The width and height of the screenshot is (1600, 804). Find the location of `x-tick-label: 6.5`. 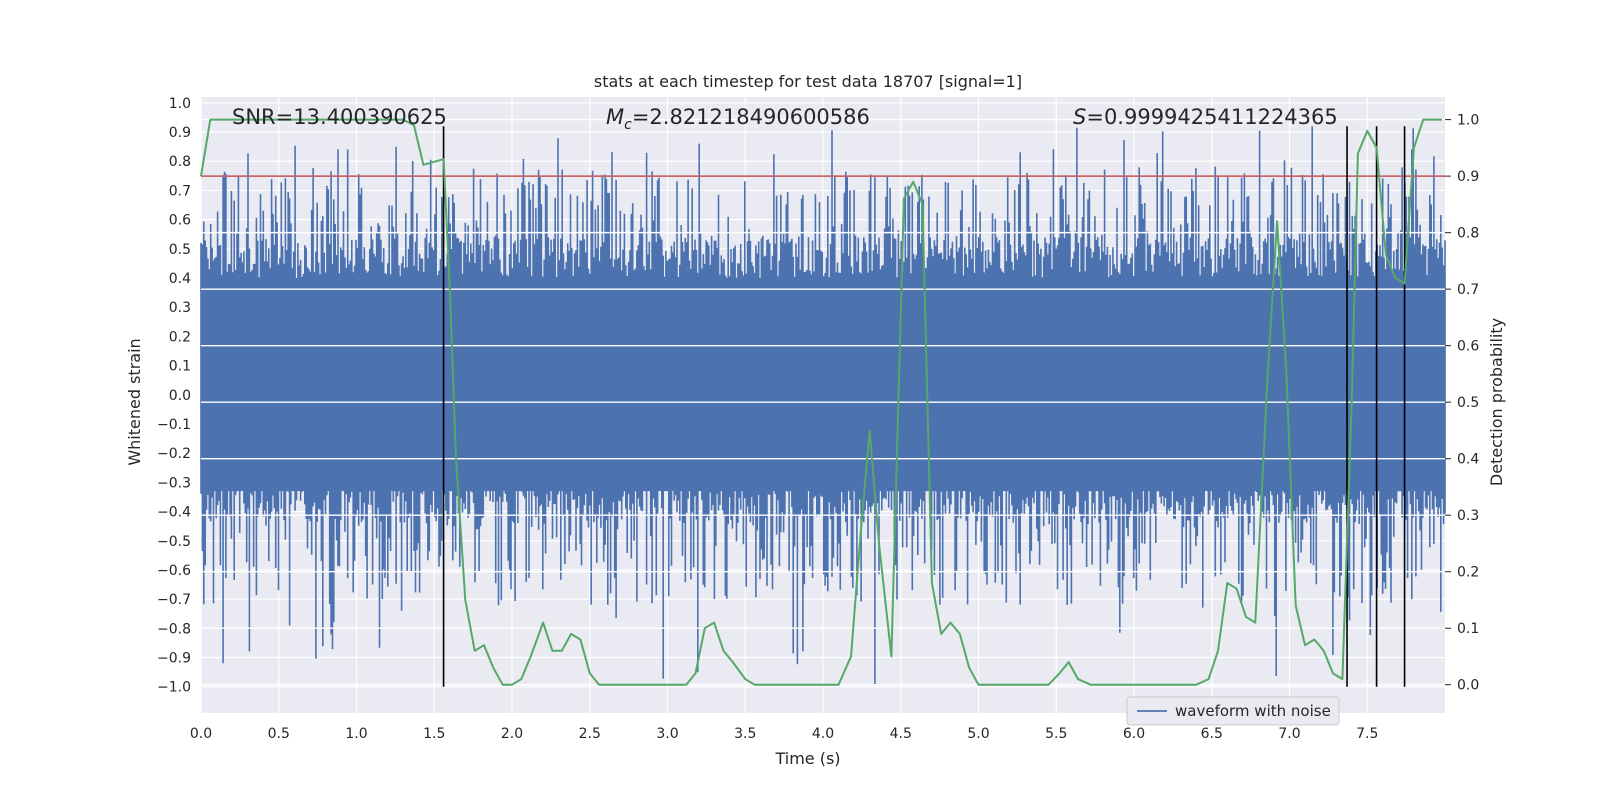

x-tick-label: 6.5 is located at coordinates (1212, 734).